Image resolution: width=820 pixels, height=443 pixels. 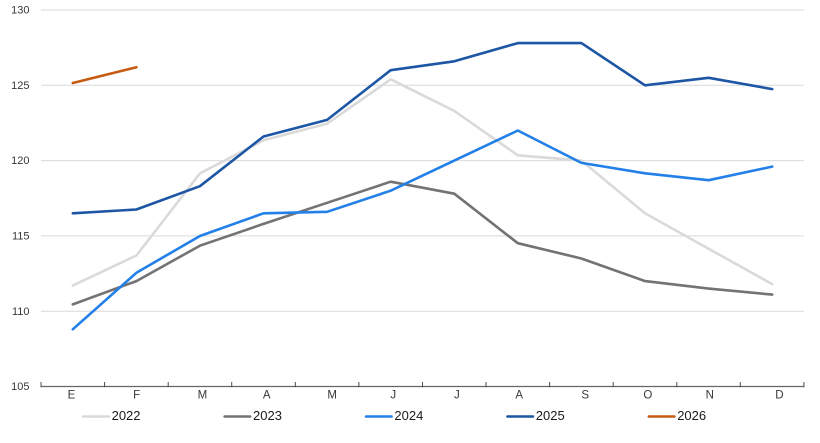 I want to click on svg-text: F, so click(x=136, y=396).